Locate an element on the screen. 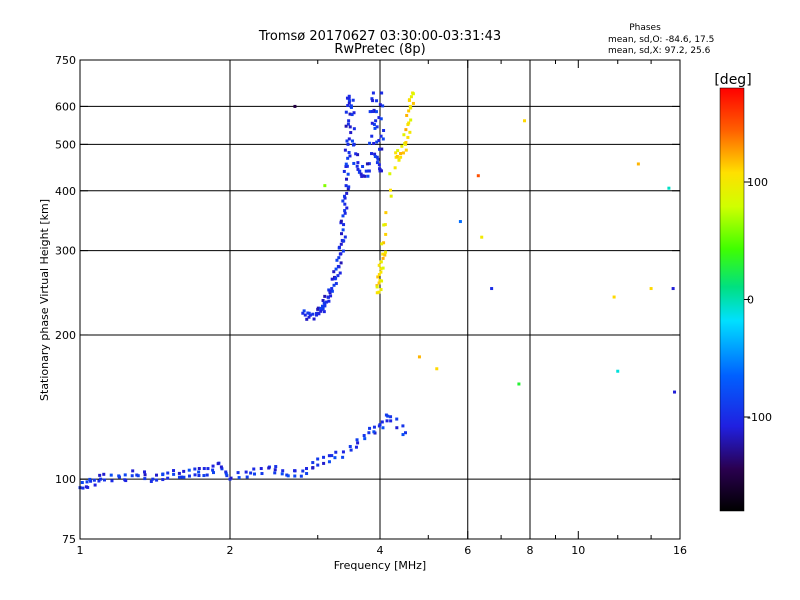 Image resolution: width=800 pixels, height=600 pixels. series-x-trace is located at coordinates (395, 193).